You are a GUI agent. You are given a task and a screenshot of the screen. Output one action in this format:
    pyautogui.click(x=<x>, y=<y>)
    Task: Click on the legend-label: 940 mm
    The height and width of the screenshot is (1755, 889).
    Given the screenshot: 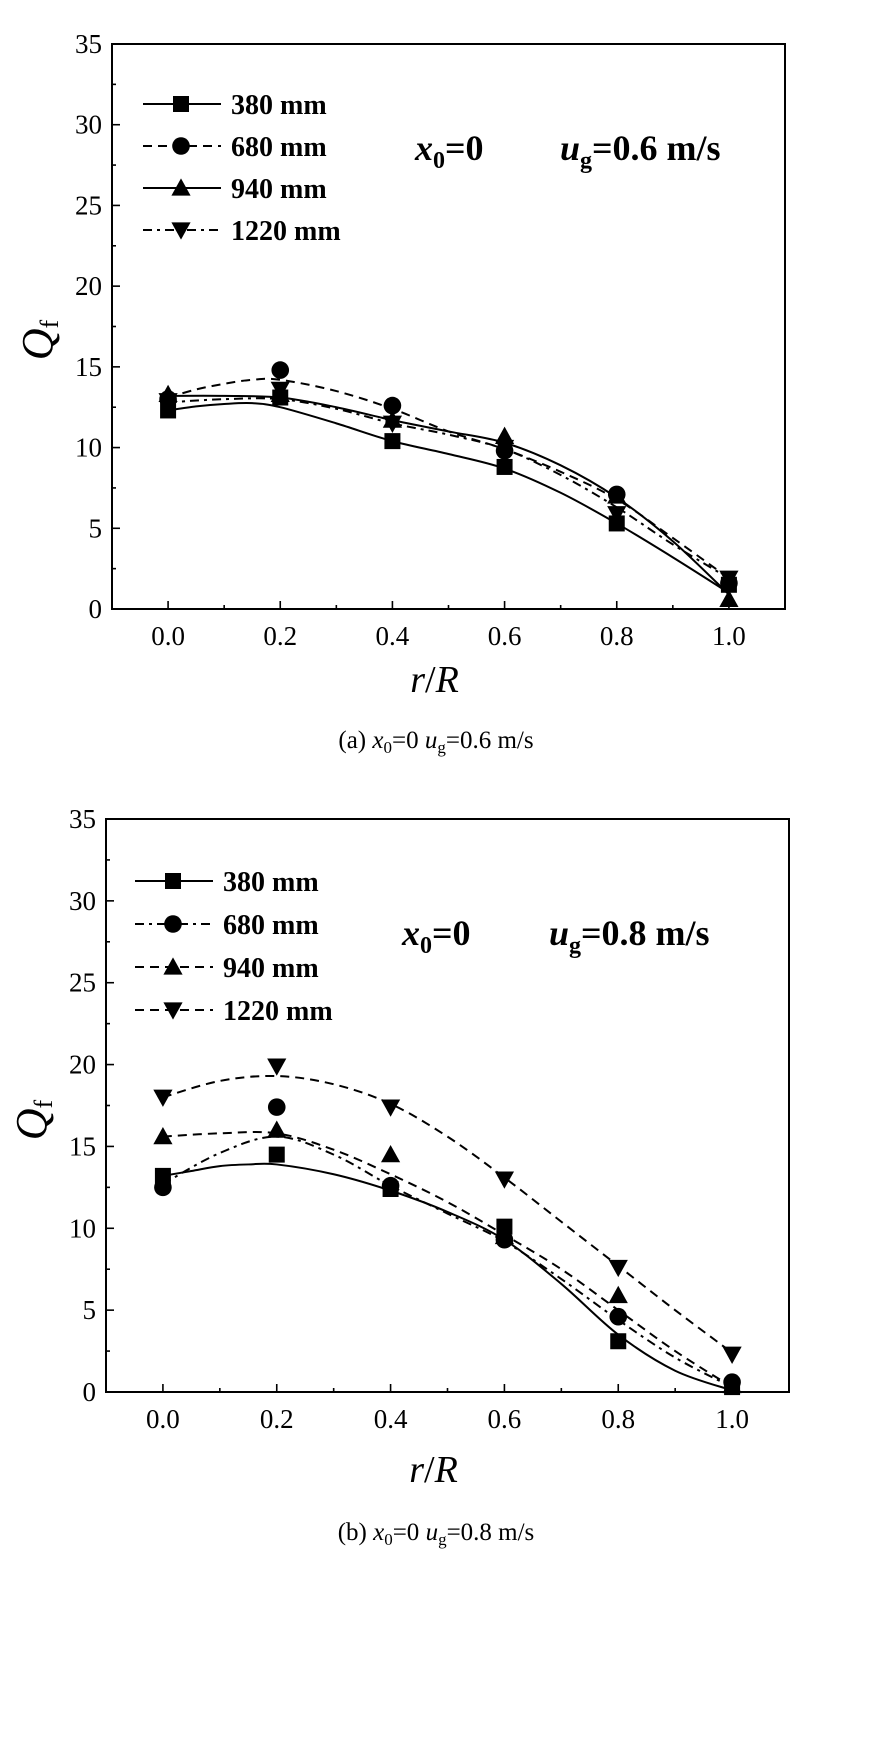 What is the action you would take?
    pyautogui.click(x=271, y=968)
    